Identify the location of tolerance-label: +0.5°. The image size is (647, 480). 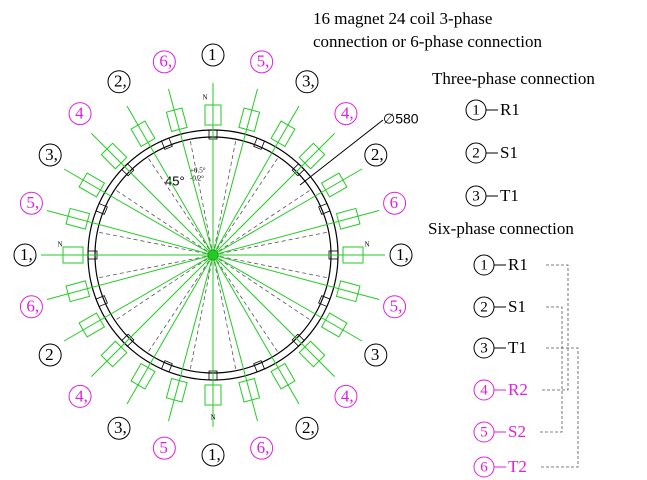
(198, 171).